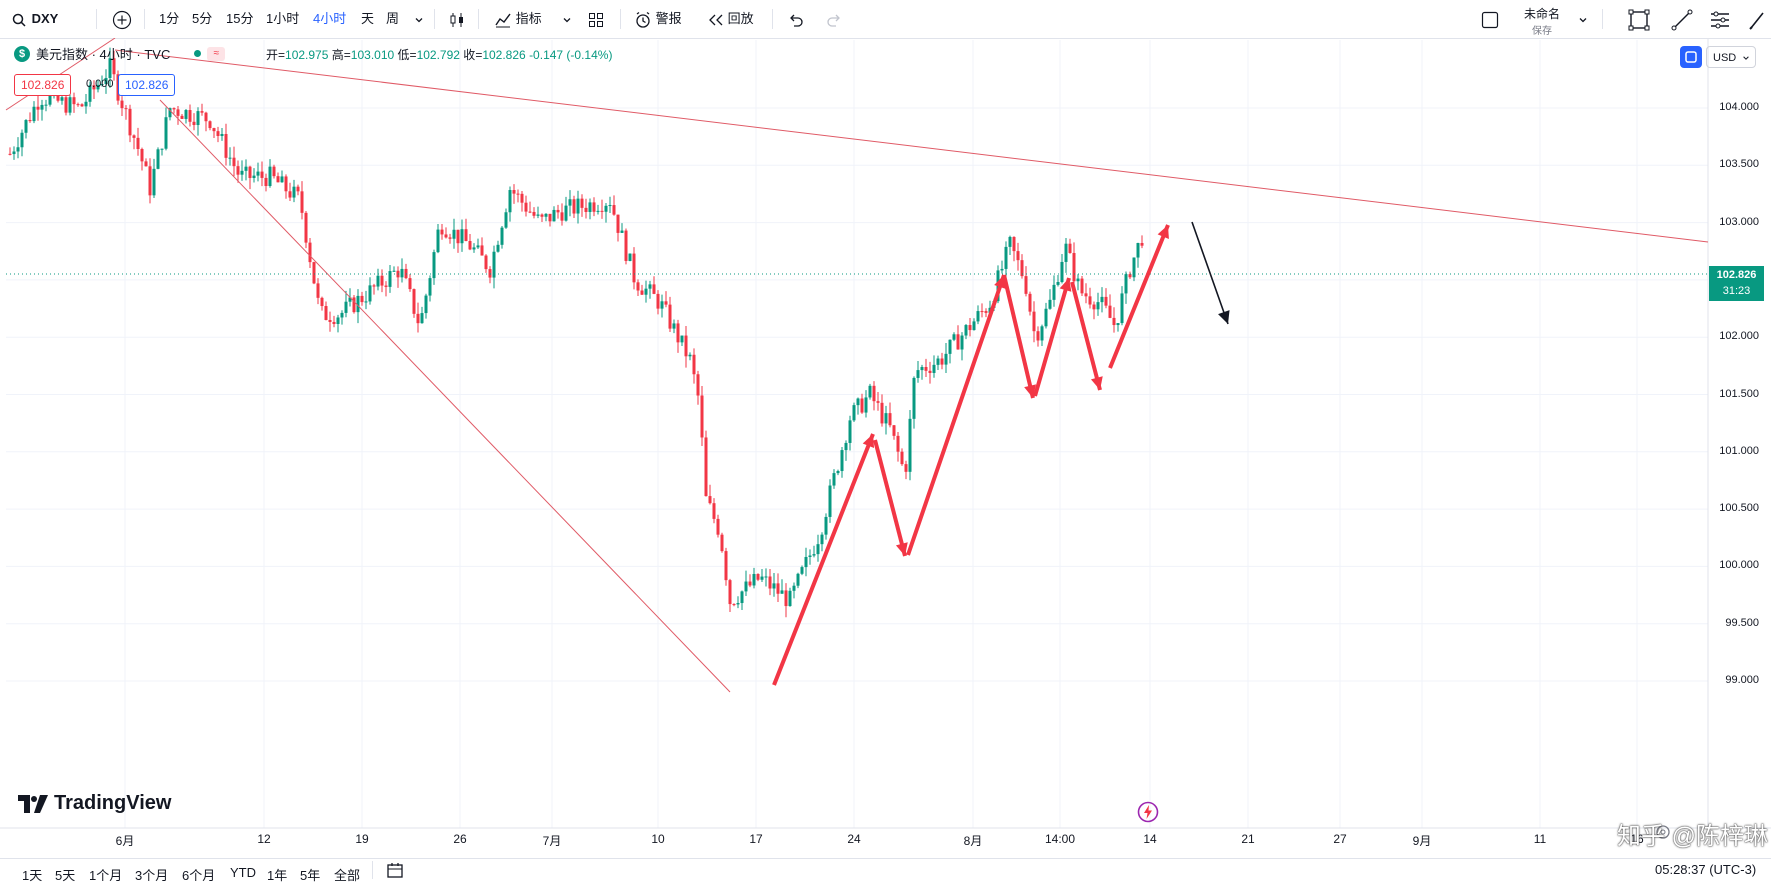  Describe the element at coordinates (596, 19) in the screenshot. I see `layouts-button` at that location.